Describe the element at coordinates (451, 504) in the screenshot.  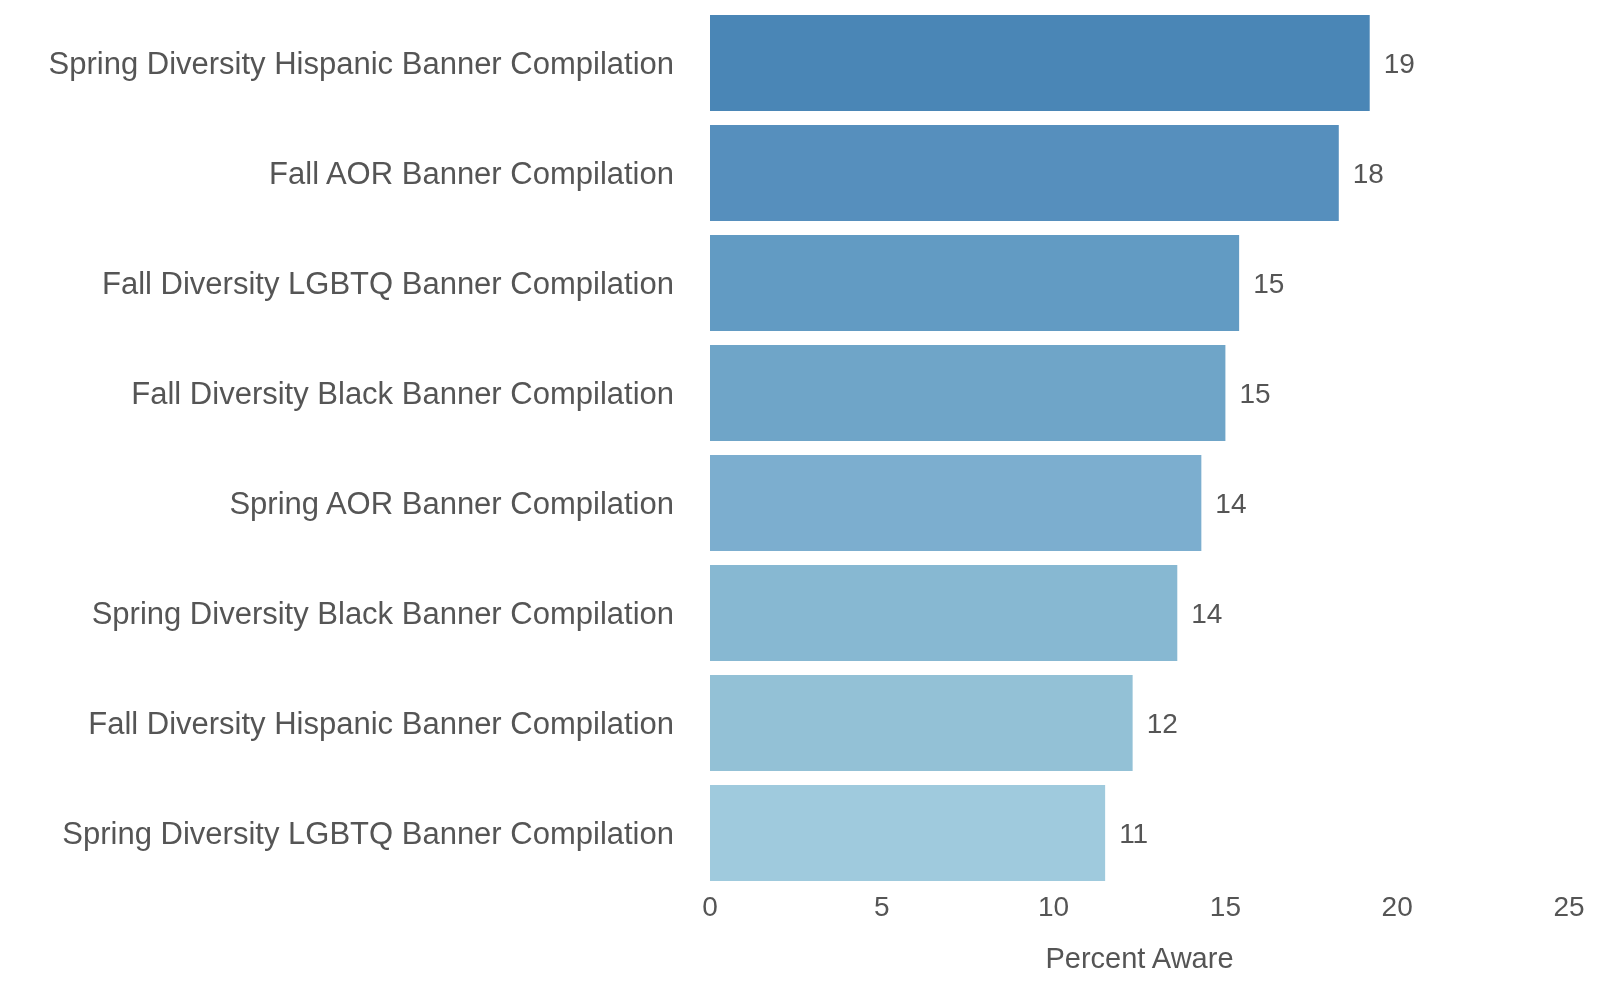
I see `y-tick-label: Spring AOR Banner Compilation` at that location.